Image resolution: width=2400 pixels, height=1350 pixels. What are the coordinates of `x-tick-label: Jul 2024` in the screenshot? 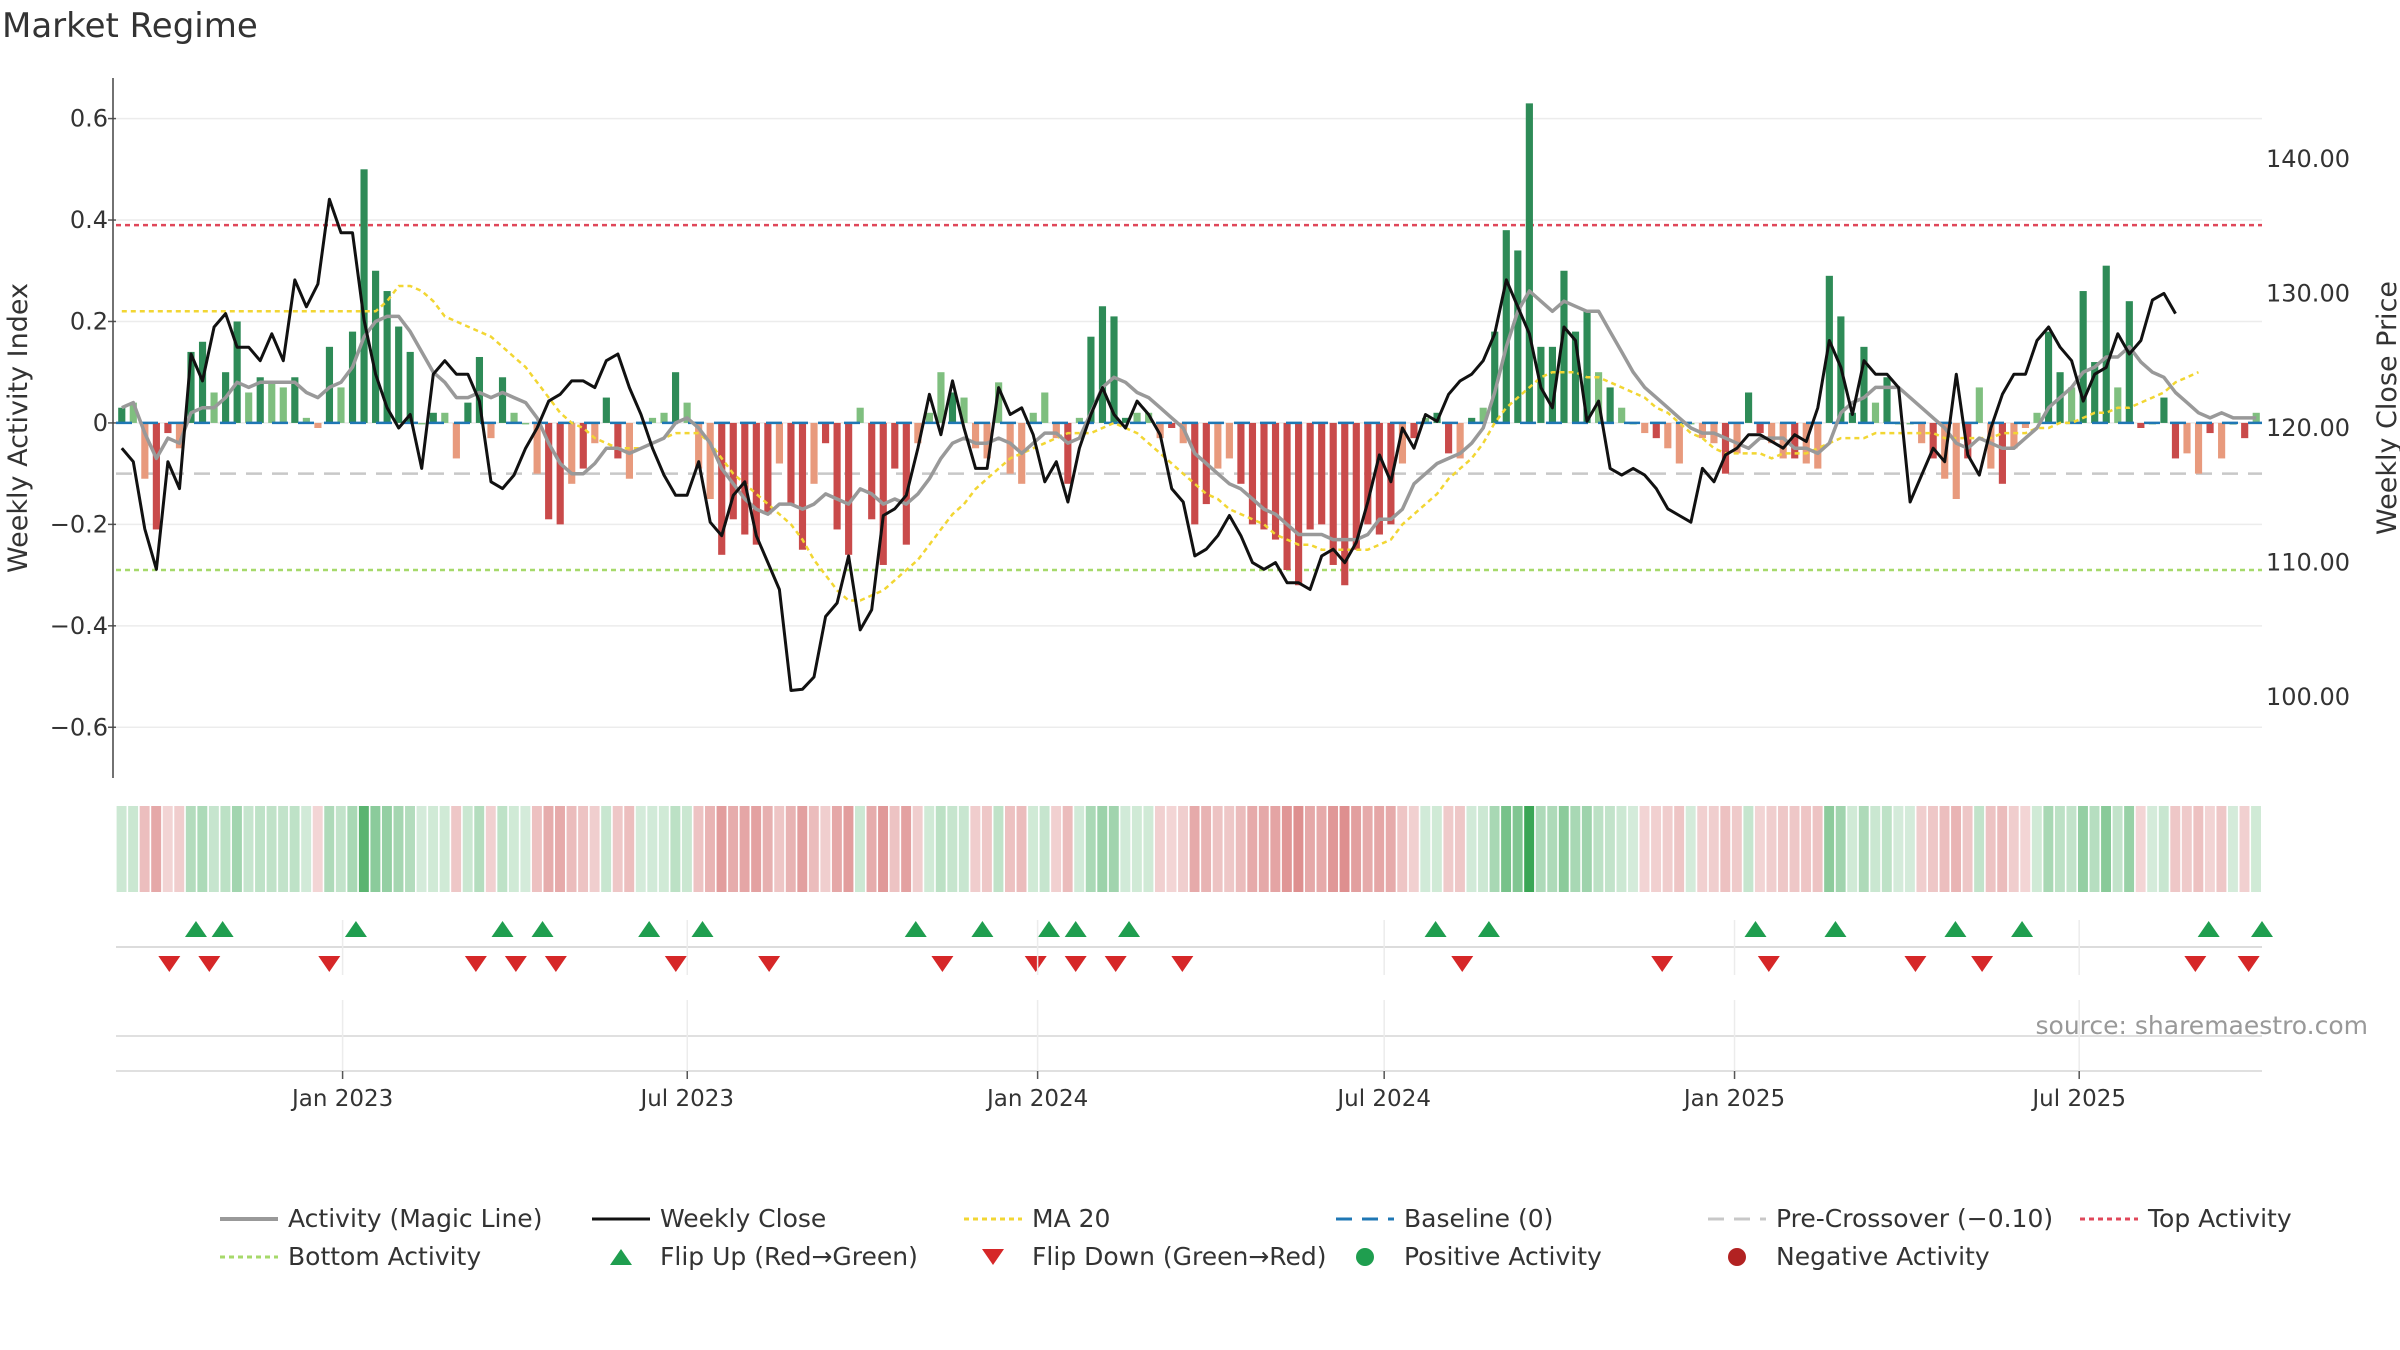 It's located at (1383, 1099).